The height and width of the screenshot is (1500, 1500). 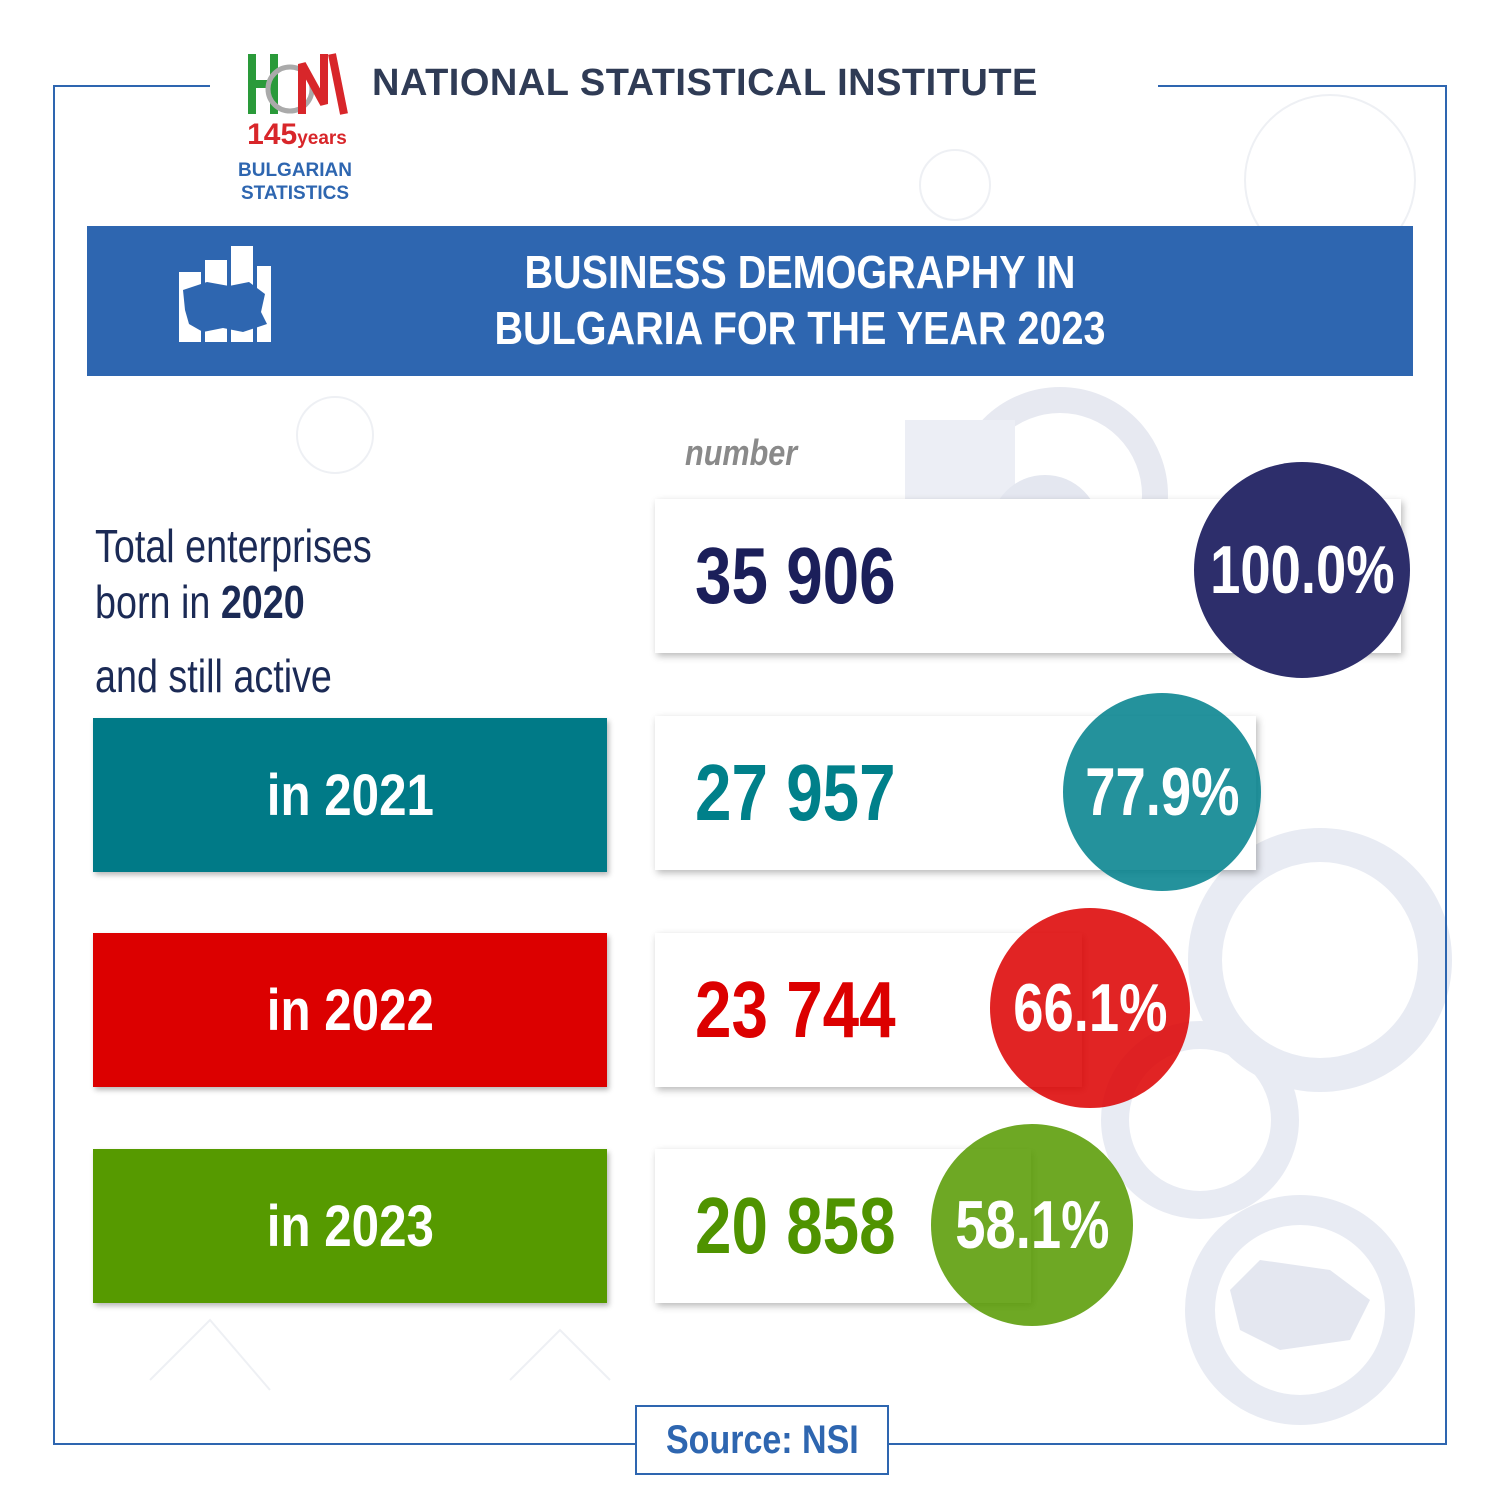 I want to click on total-label-year: 2020, so click(x=262, y=602).